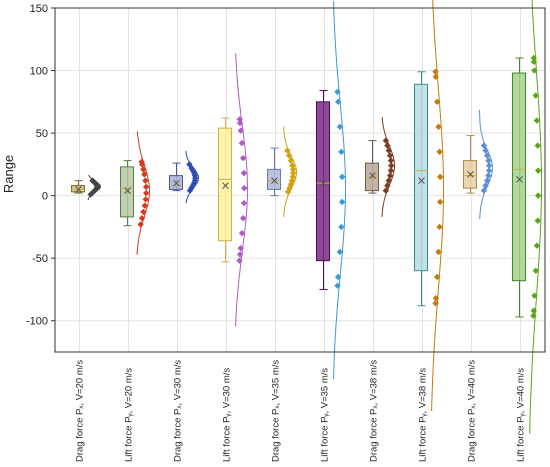  Describe the element at coordinates (129, 415) in the screenshot. I see `x-category-label: Lift force Pᵧ, V=20 m/s` at that location.